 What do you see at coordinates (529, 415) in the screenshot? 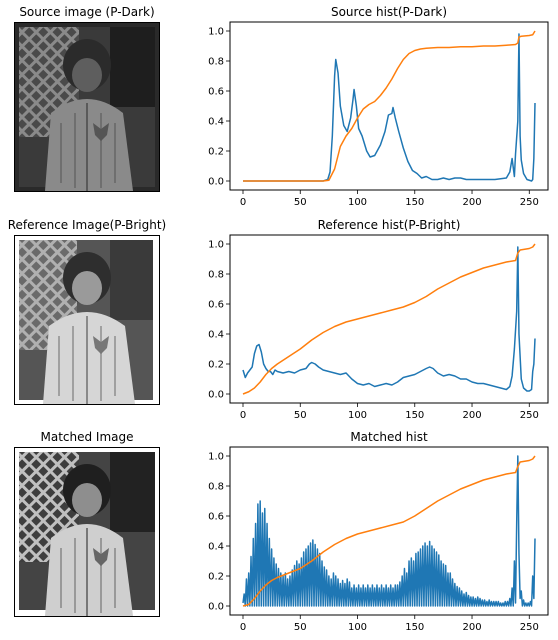
I see `reference-hist-xtick-label: 250` at bounding box center [529, 415].